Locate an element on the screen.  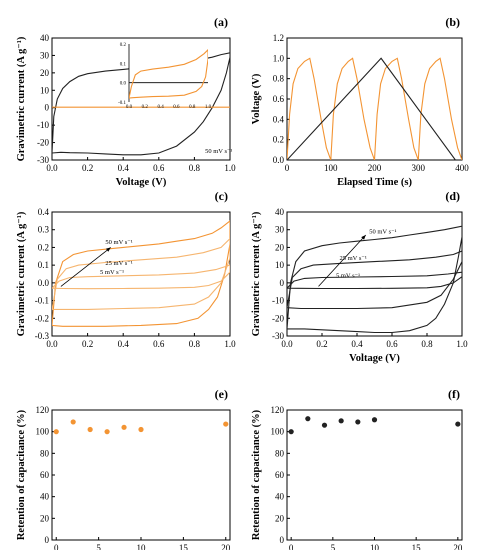
y-tick-label: 60 is located at coordinates (45, 475).